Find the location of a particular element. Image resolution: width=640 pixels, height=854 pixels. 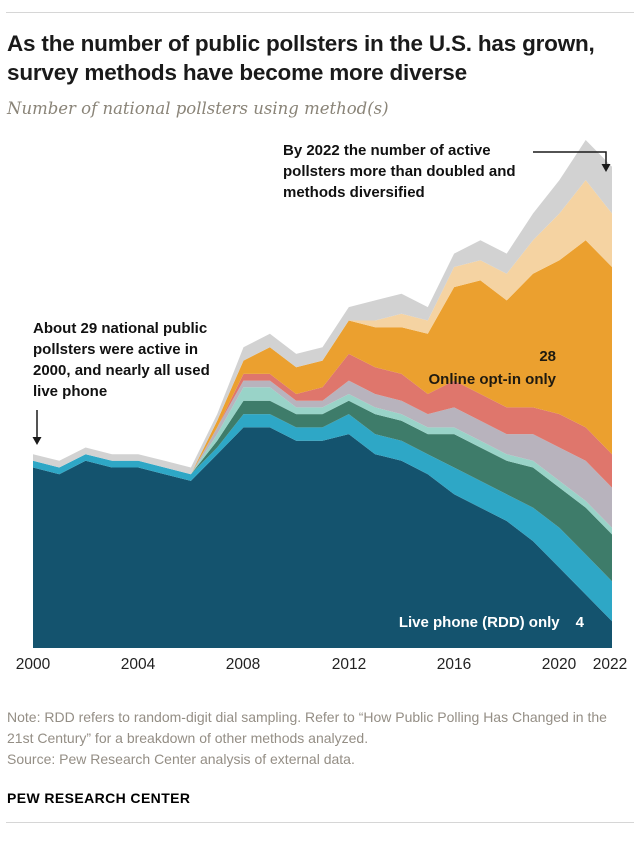

live-phone-rdd-label: Live phone (RDD) only 4 is located at coordinates (491, 622).